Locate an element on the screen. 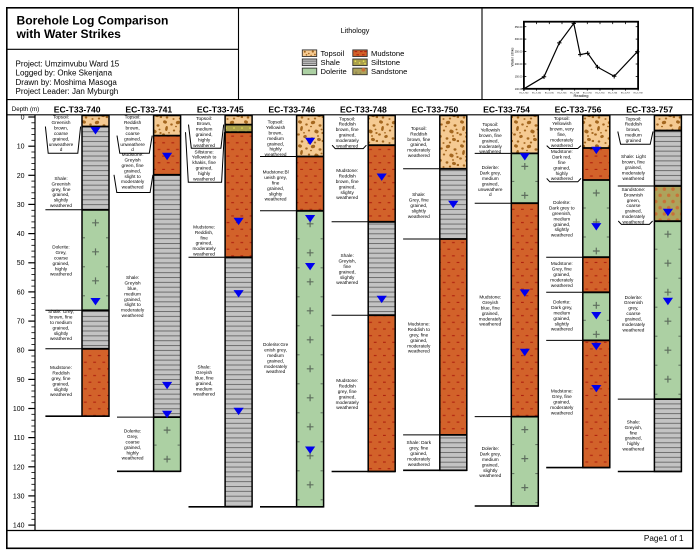 The height and width of the screenshot is (556, 700). svg-text: EC-T-745 is located at coordinates (550, 93).